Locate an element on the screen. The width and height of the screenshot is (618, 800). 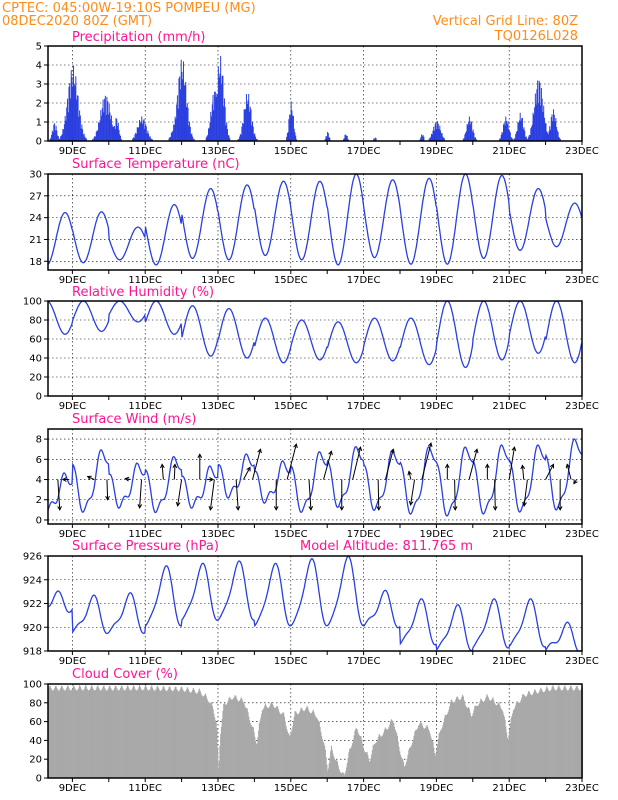
panel-title: Cloud Cover (%) is located at coordinates (125, 674).